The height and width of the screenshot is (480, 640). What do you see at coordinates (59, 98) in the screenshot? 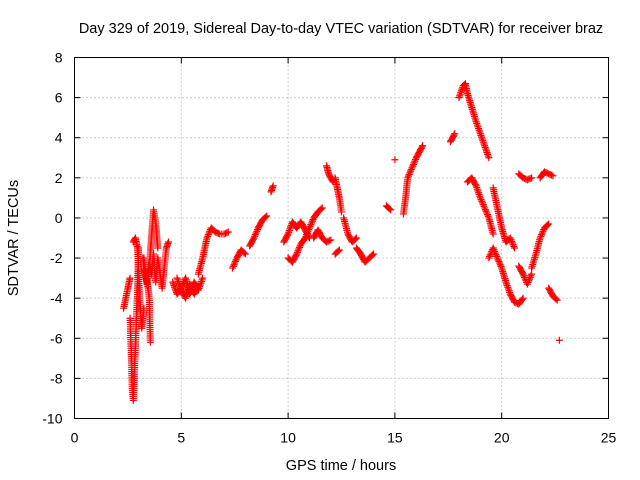
I see `y-tick-label: 6` at bounding box center [59, 98].